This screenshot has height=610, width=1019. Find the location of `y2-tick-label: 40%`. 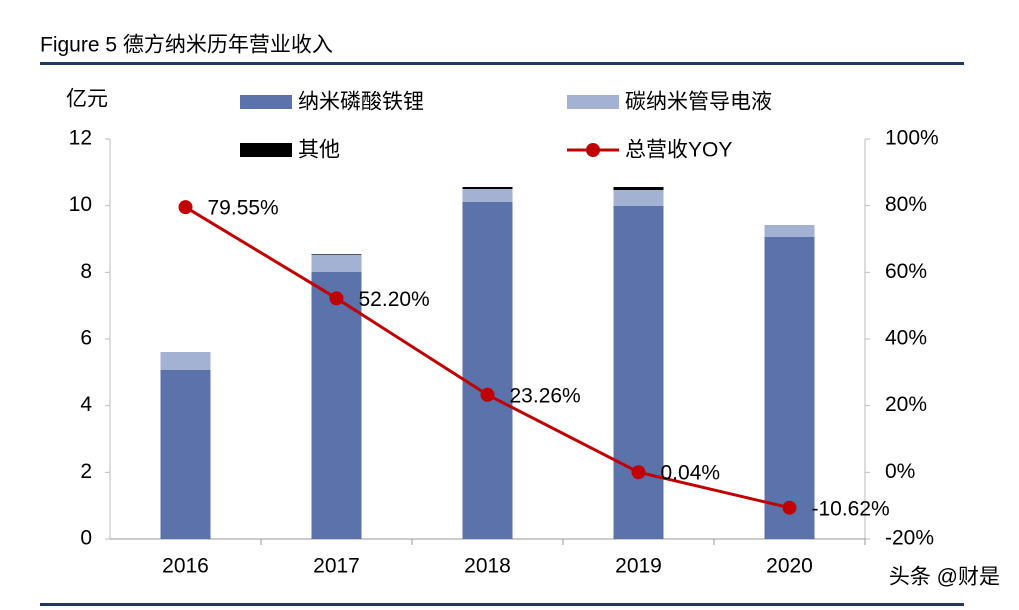

y2-tick-label: 40% is located at coordinates (906, 338).